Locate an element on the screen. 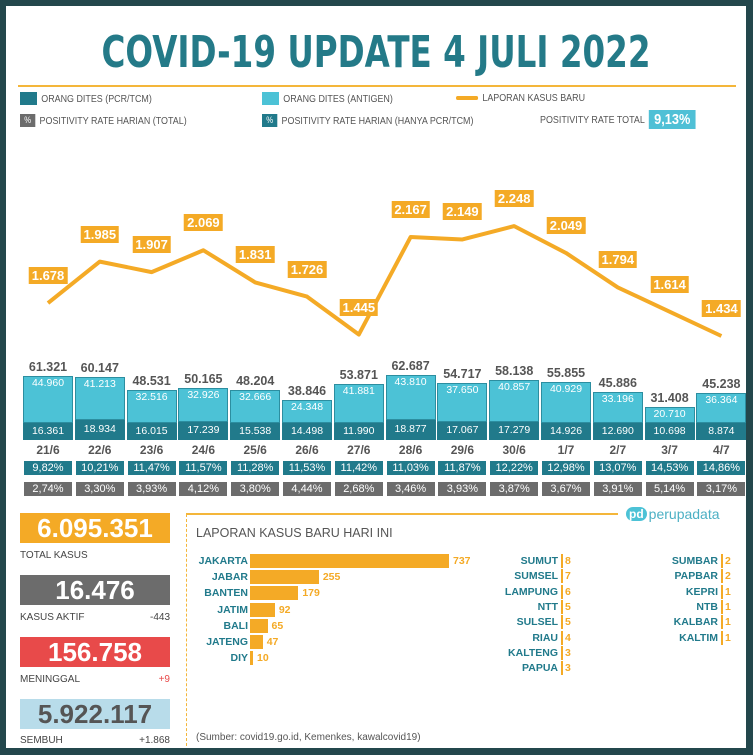 The width and height of the screenshot is (753, 755). legend-pr-pcr: % POSITIVITY RATE HARIAN (HANYA PCR/TCM) is located at coordinates (367, 120).